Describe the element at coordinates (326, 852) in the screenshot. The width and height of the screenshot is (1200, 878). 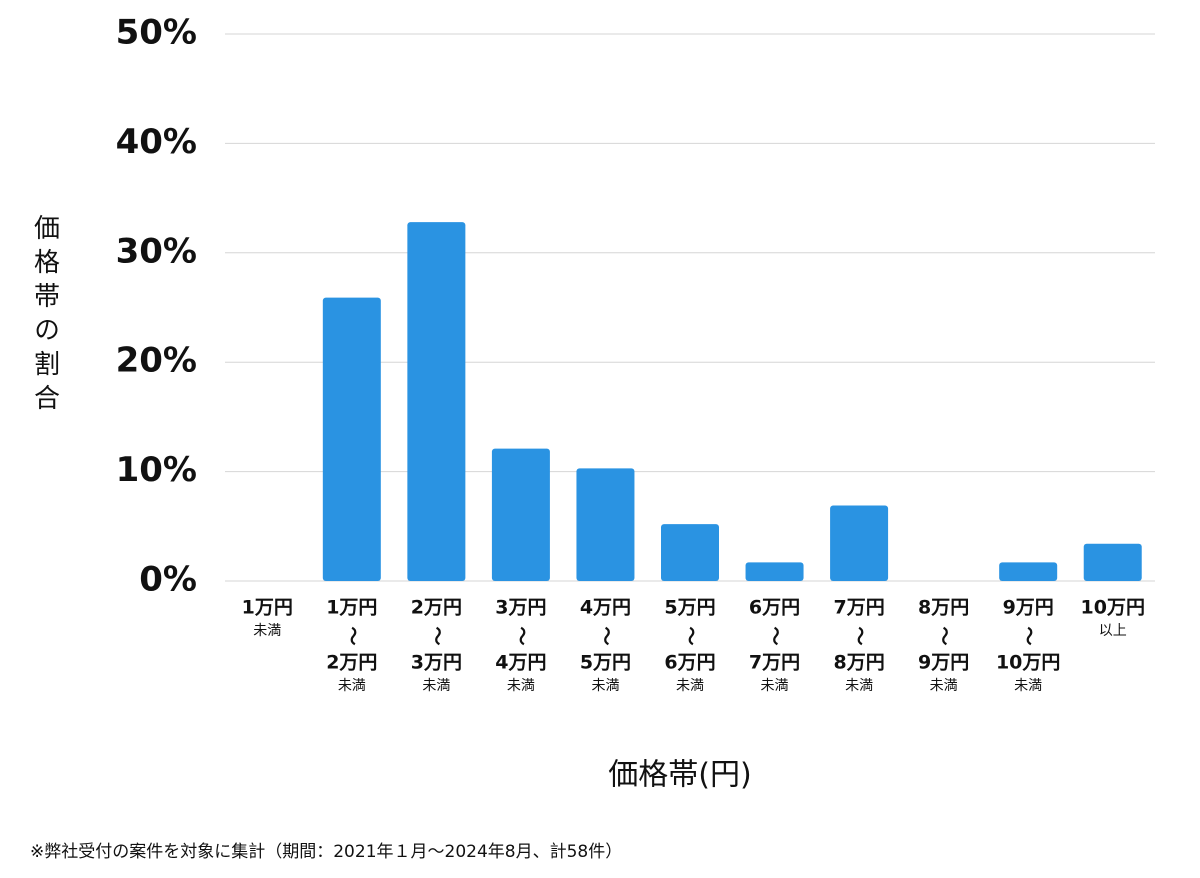
I see `footnote: ※弊社受付の案件を対象に集計（期間：2021年１月〜2024年8月、計58件）` at that location.